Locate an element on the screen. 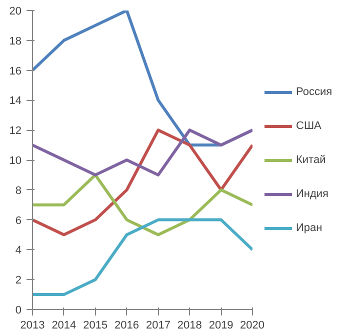 This screenshot has height=335, width=356. x-tick-label: 2016 is located at coordinates (127, 326).